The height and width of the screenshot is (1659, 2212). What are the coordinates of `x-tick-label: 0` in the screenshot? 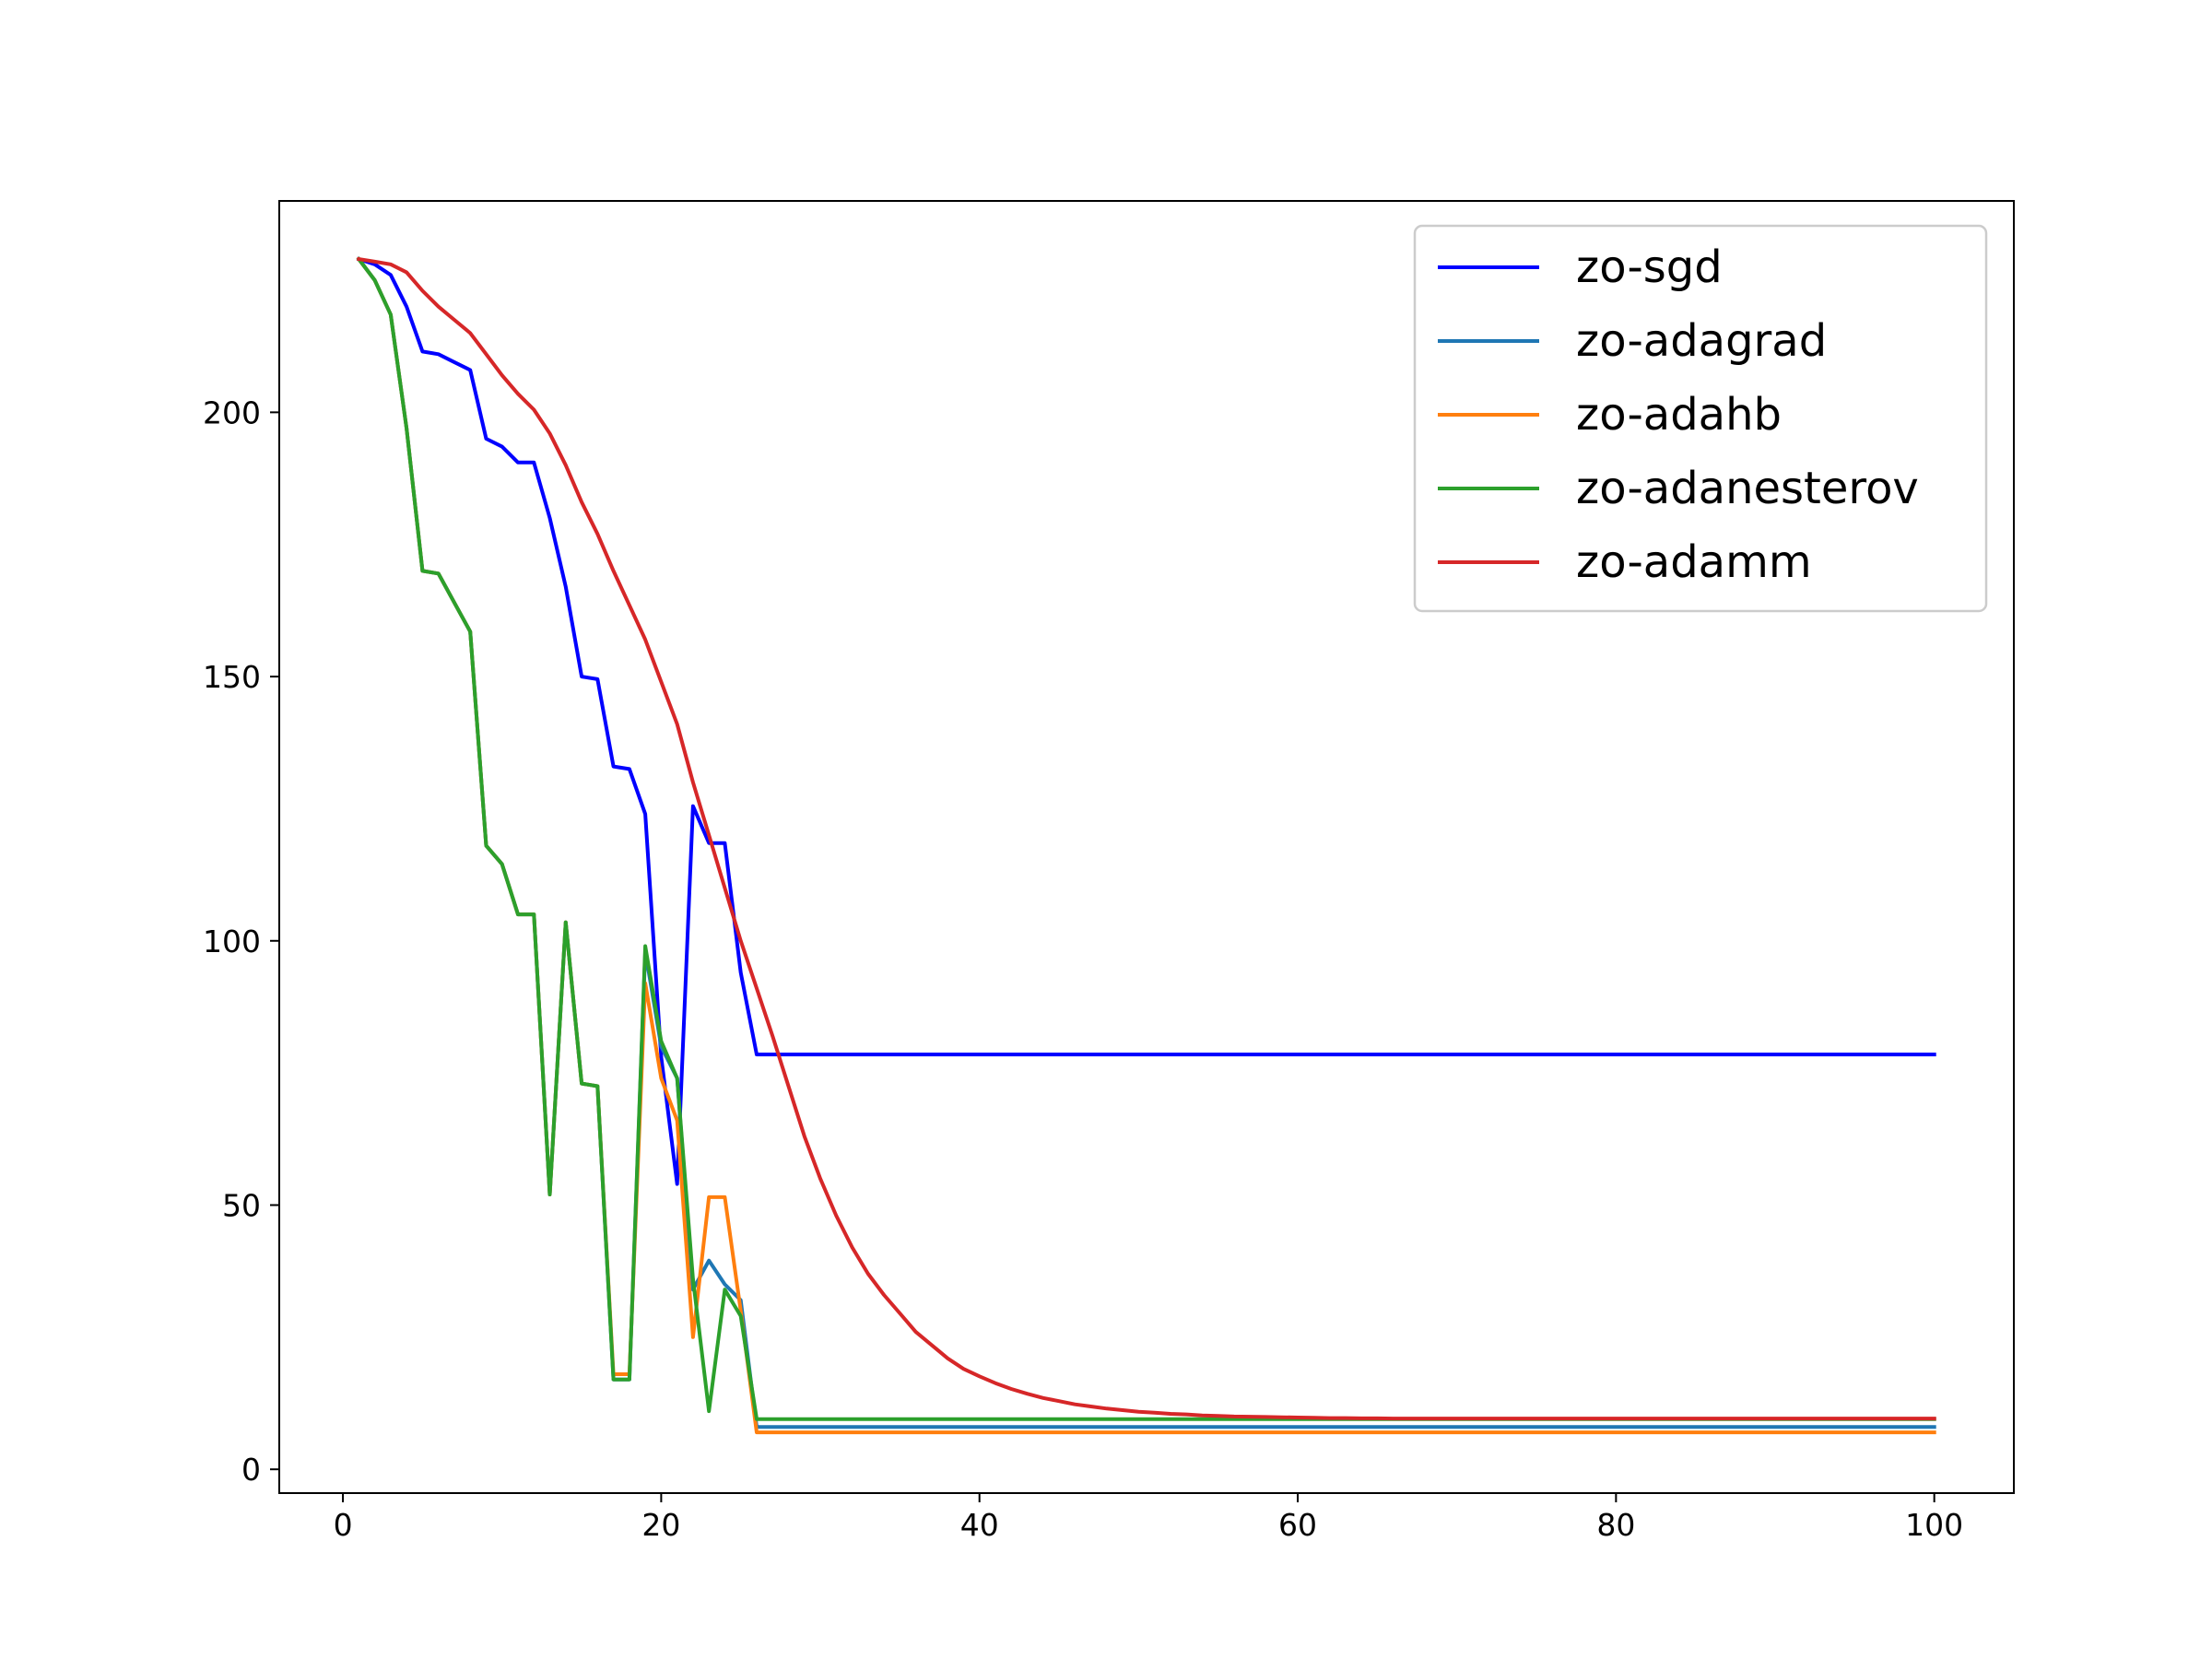 It's located at (343, 1525).